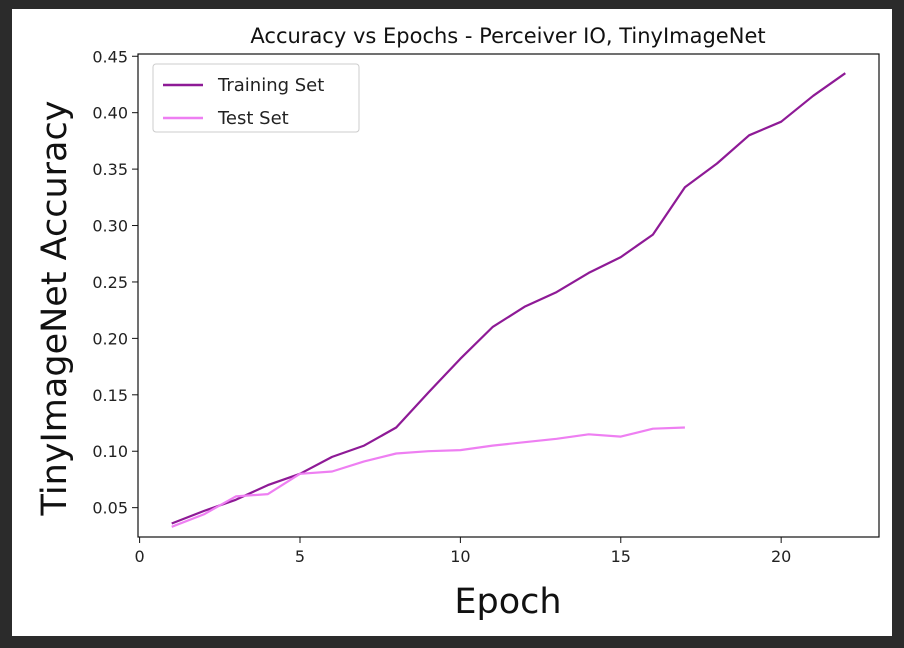 The image size is (904, 648). Describe the element at coordinates (110, 113) in the screenshot. I see `y-tick-label: 0.40` at that location.